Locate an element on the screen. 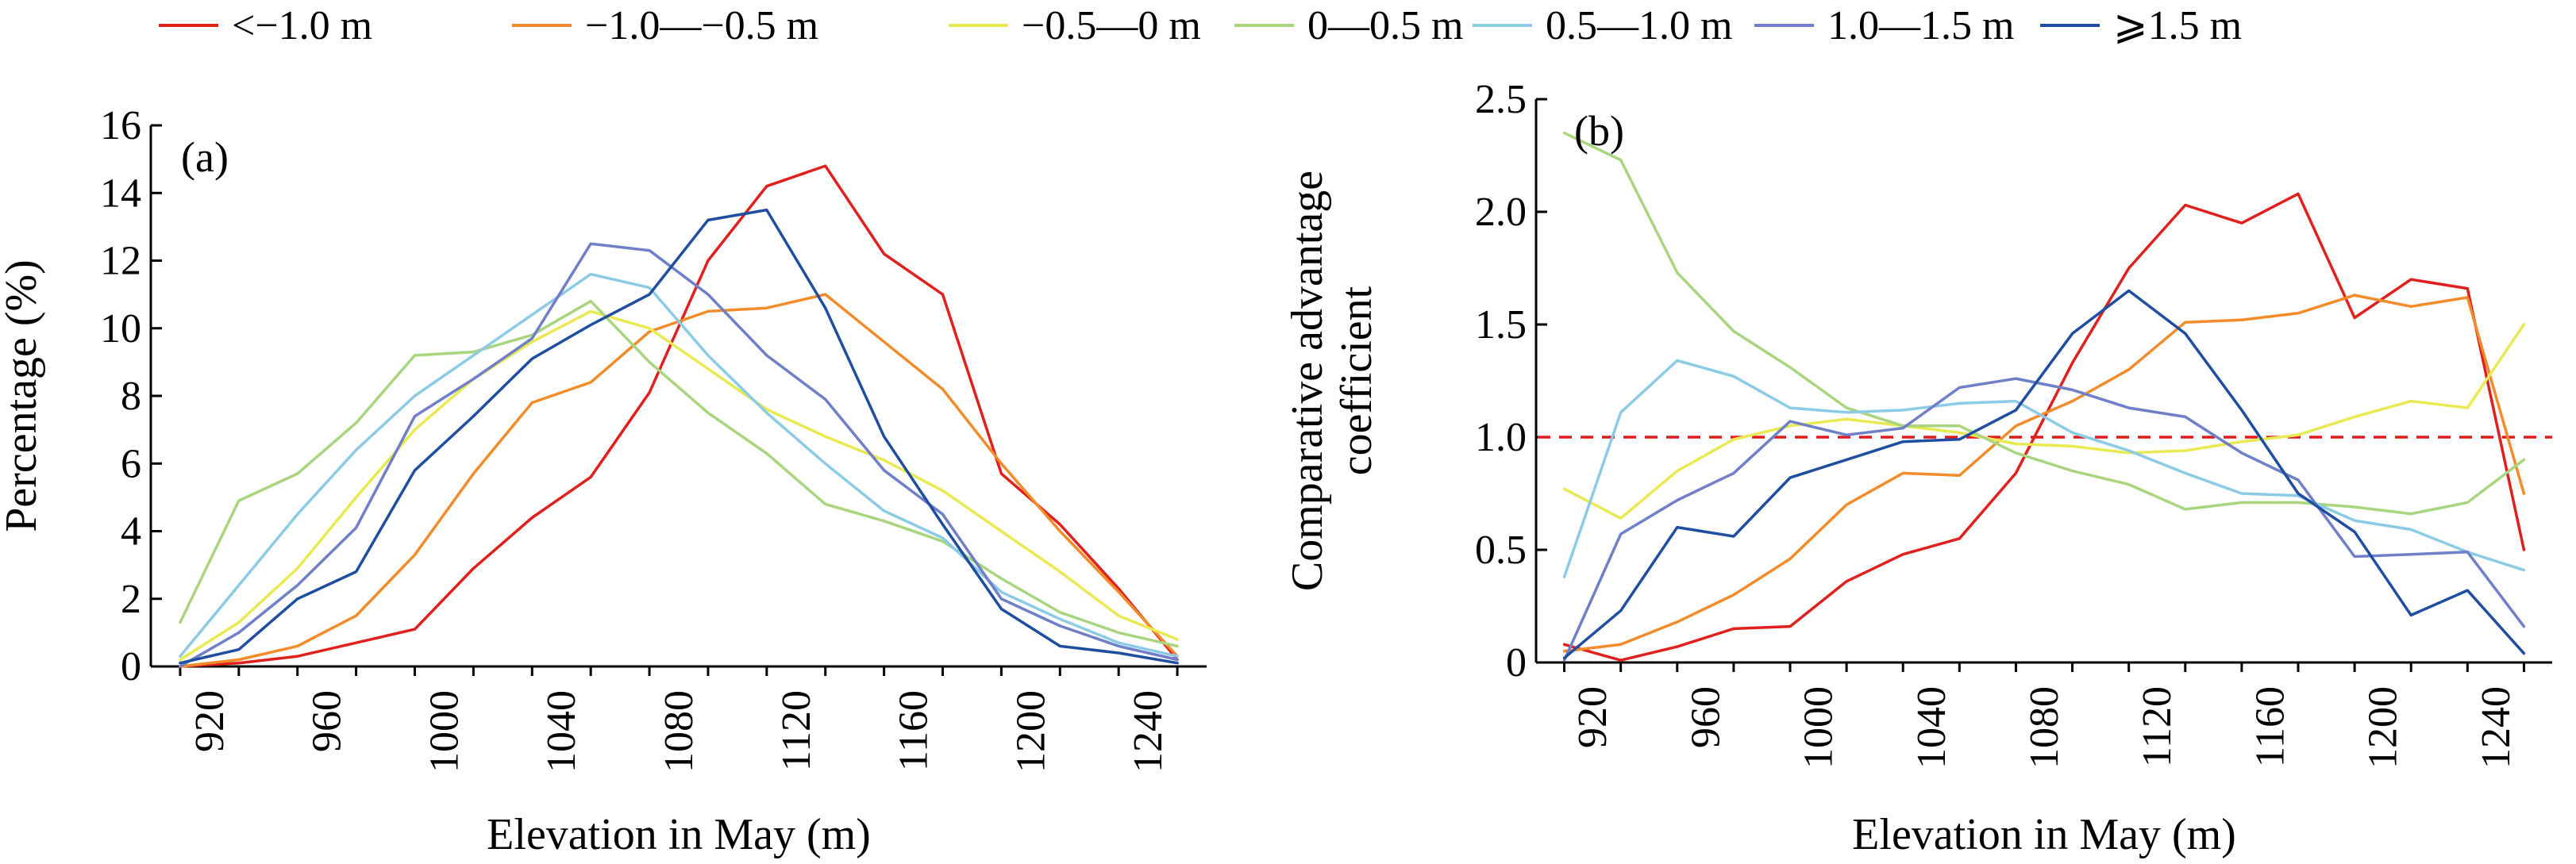  y-tick-label-3: 6 is located at coordinates (131, 463).